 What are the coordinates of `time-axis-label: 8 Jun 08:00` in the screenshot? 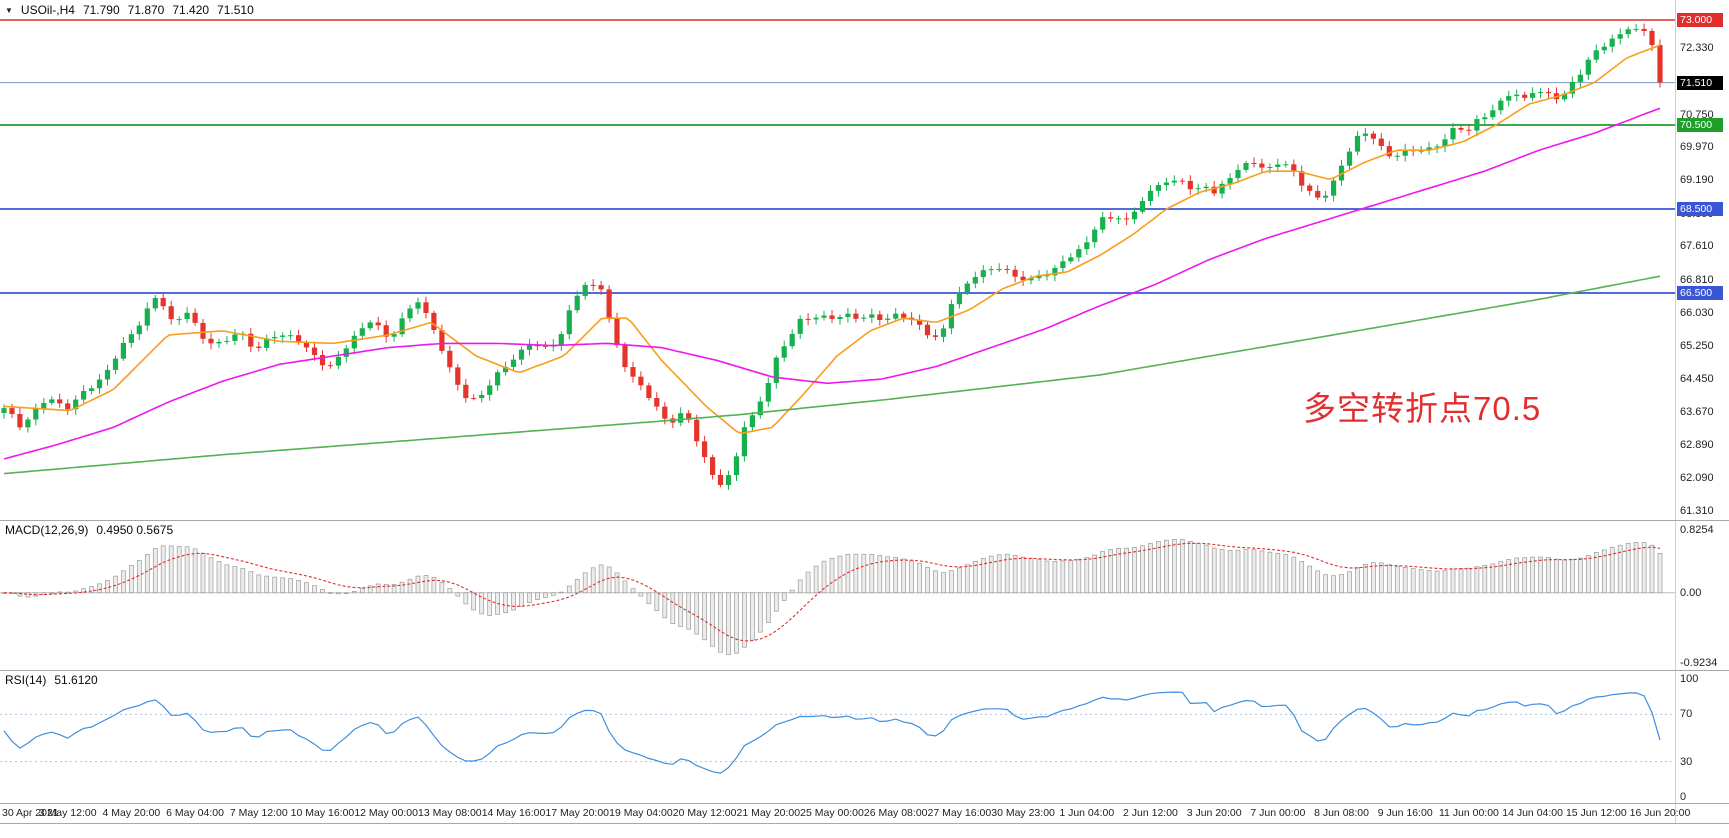 It's located at (1341, 813).